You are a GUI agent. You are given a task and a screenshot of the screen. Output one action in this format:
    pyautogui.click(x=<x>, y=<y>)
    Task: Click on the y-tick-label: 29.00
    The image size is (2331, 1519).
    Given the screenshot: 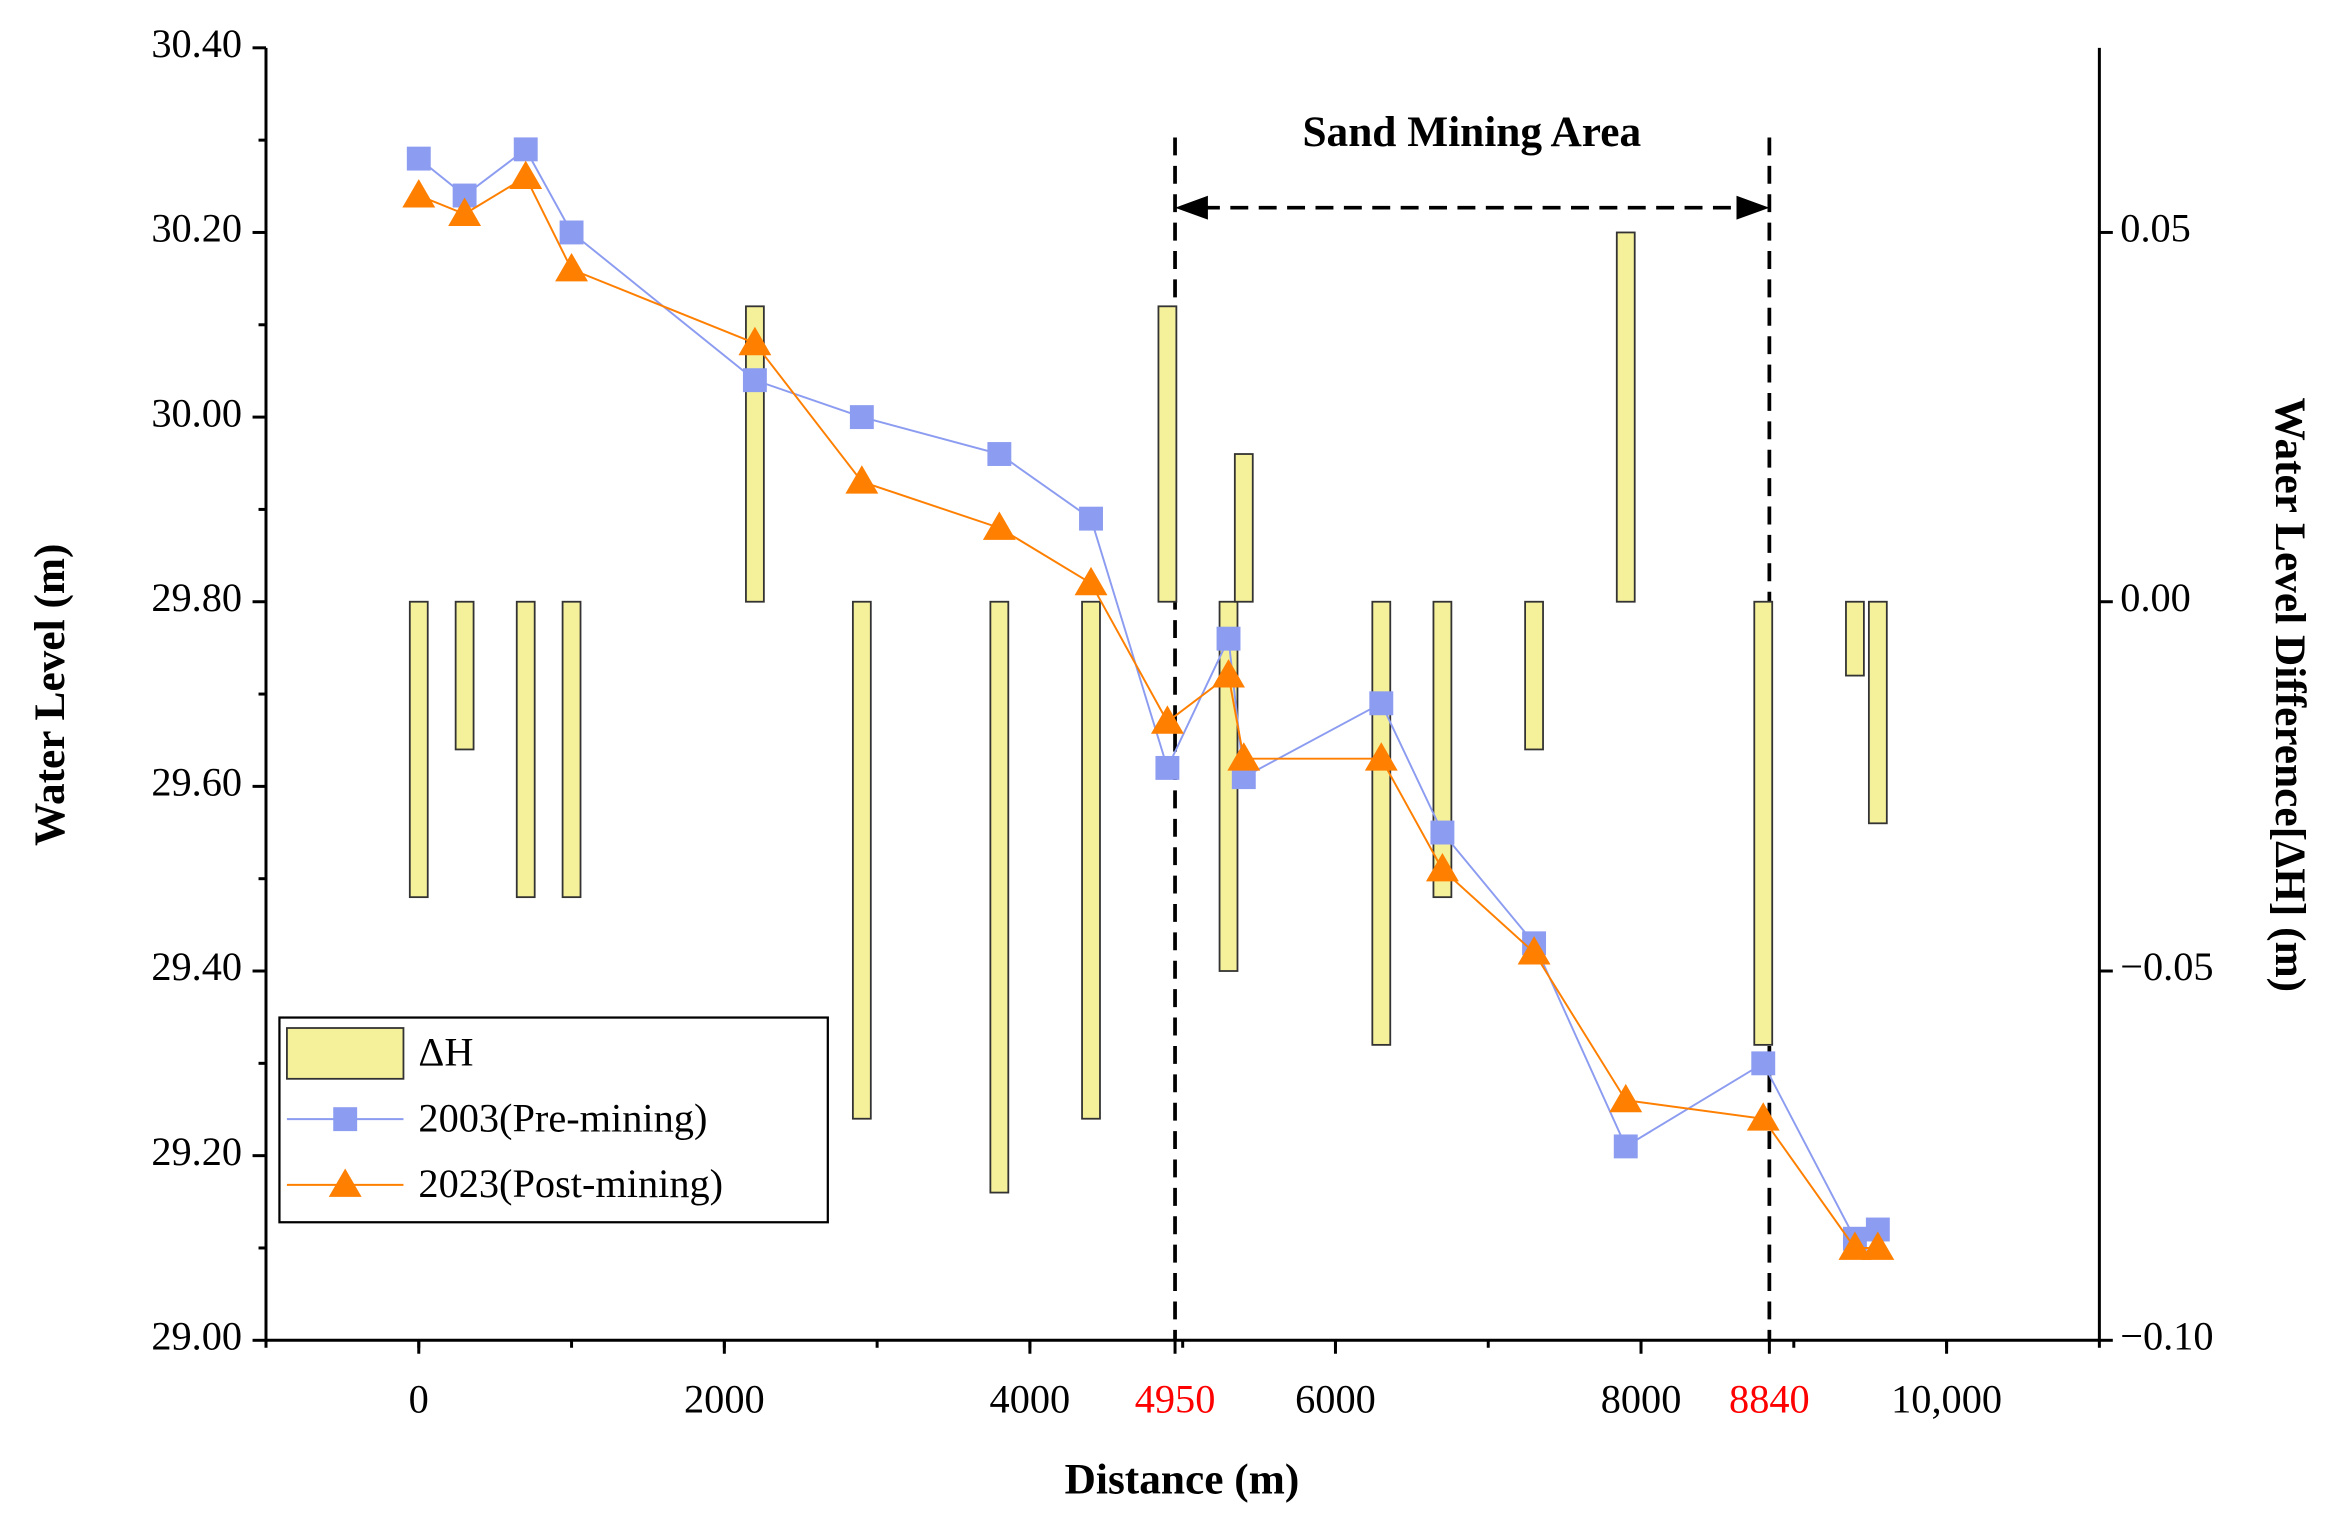 What is the action you would take?
    pyautogui.click(x=196, y=1336)
    